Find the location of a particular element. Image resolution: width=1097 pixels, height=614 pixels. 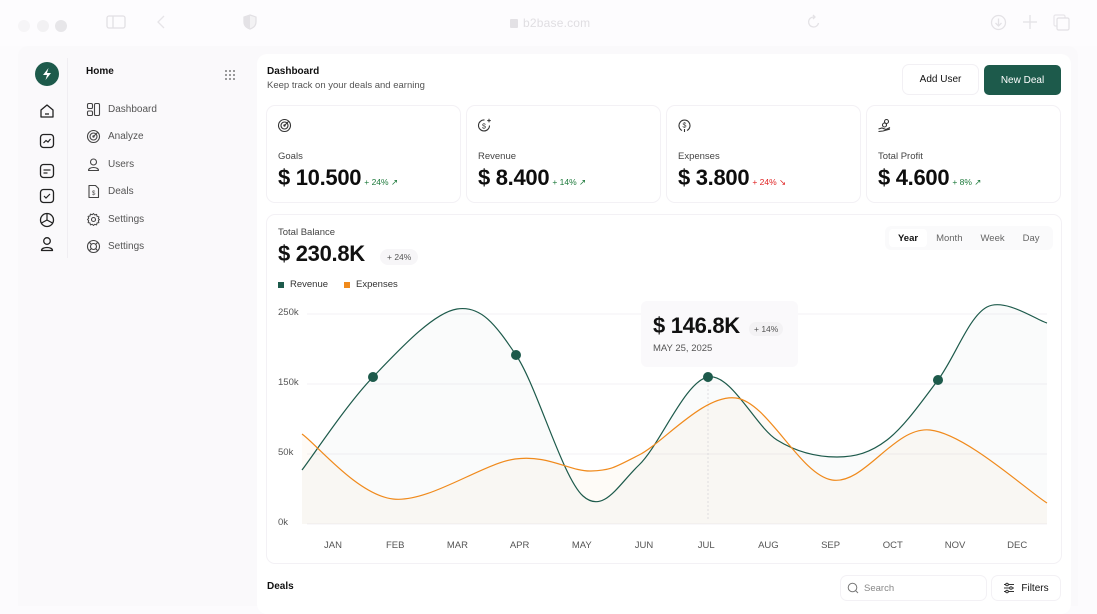

stat-card-goals is located at coordinates (363, 154).